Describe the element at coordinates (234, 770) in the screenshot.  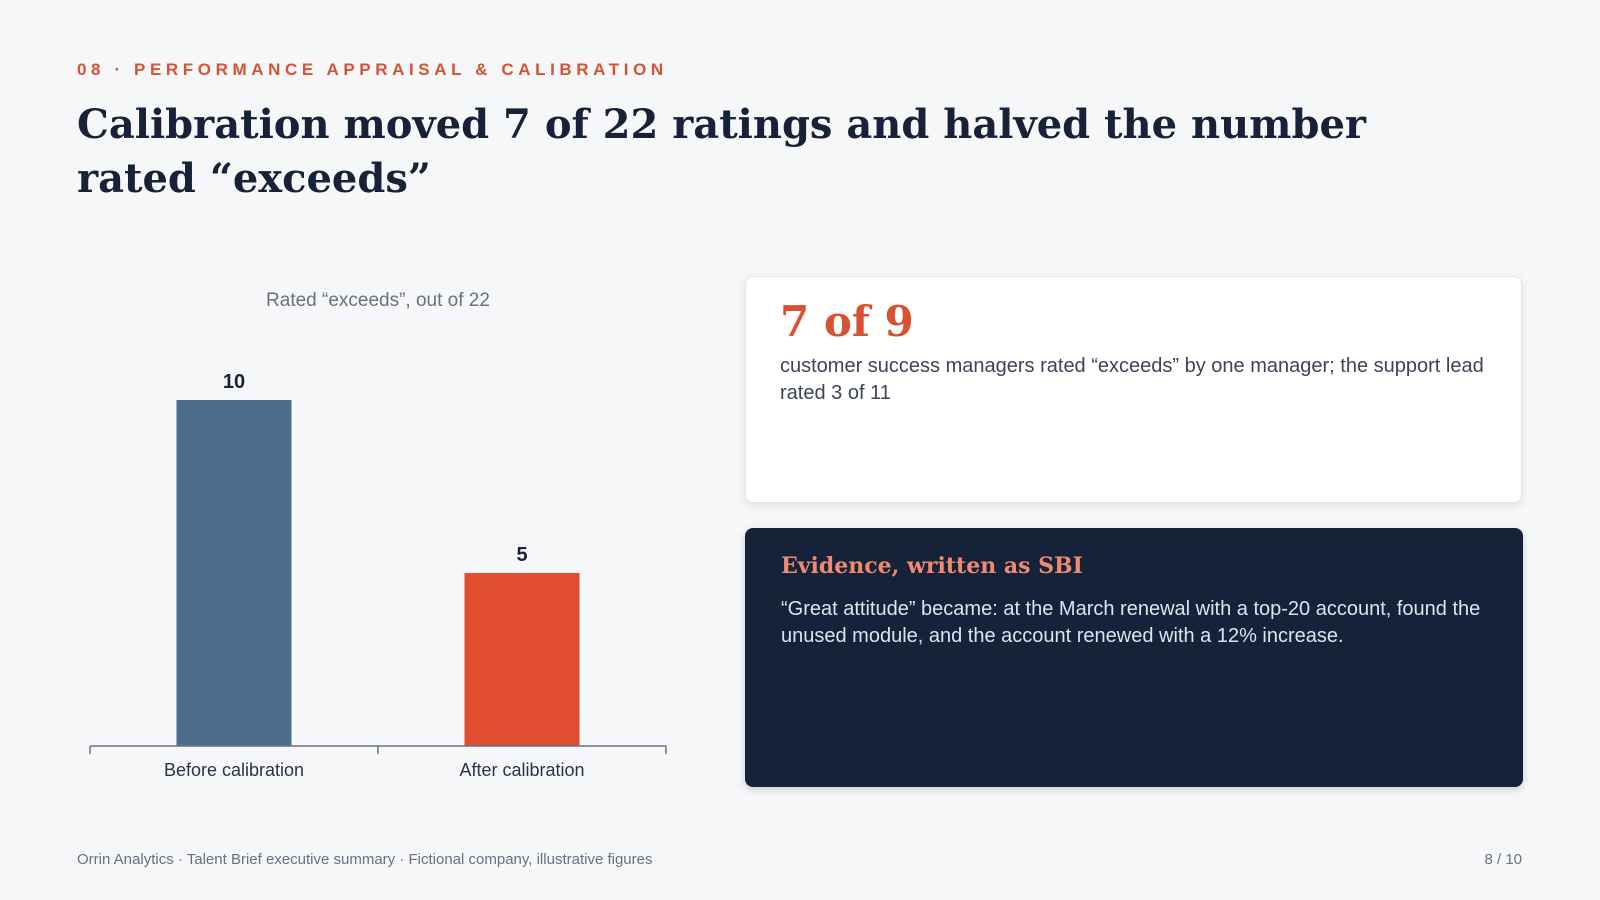
I see `x-tick-label-1: Before calibration` at that location.